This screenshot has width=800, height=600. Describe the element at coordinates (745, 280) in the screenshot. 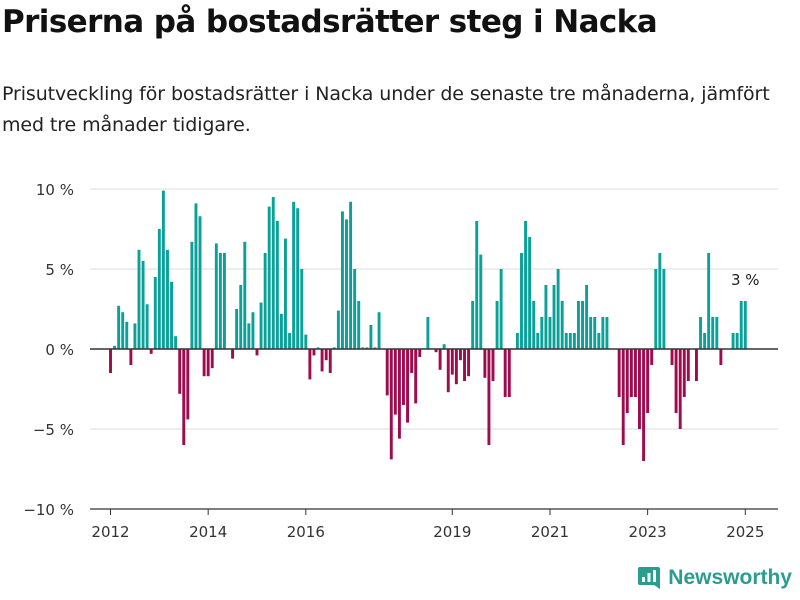

I see `last-value-label: 3 %` at that location.